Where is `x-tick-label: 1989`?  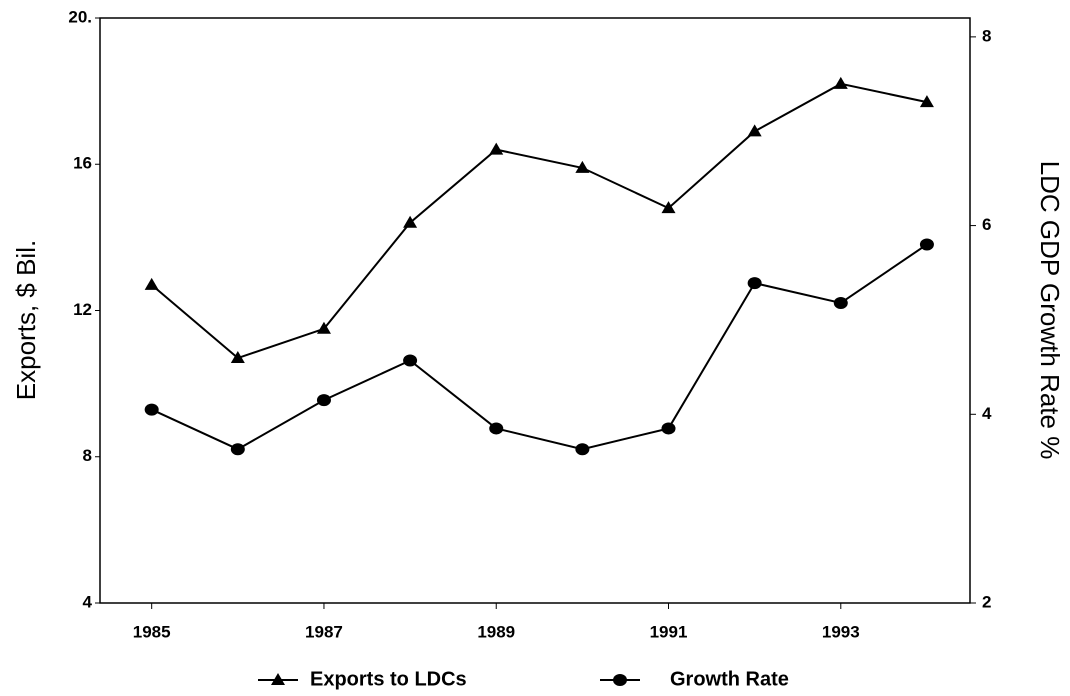 x-tick-label: 1989 is located at coordinates (496, 631).